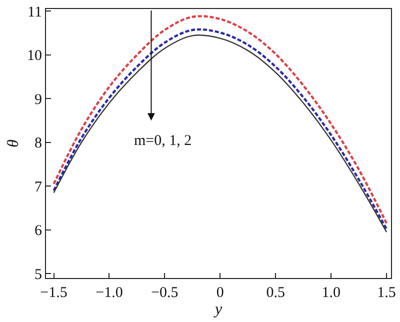  I want to click on y-tick-label: 7, so click(38, 187).